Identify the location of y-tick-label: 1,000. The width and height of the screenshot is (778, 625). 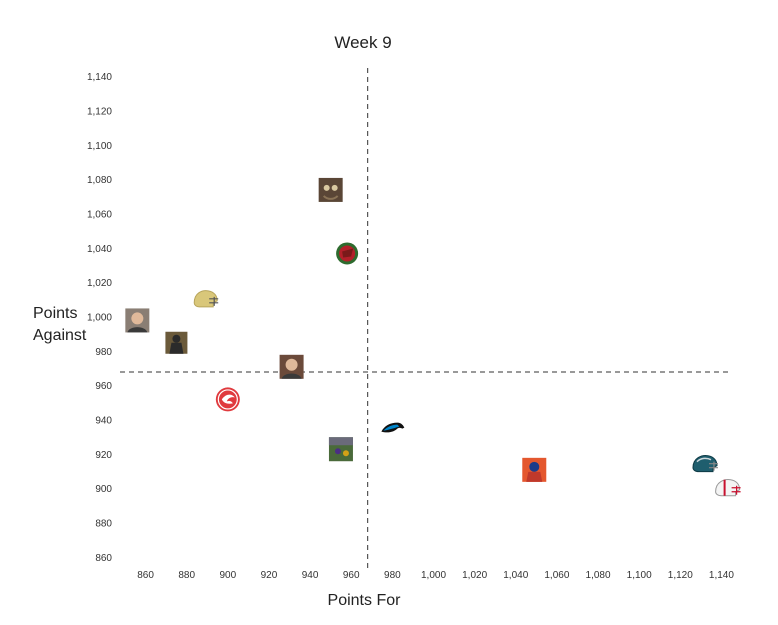
(99, 318).